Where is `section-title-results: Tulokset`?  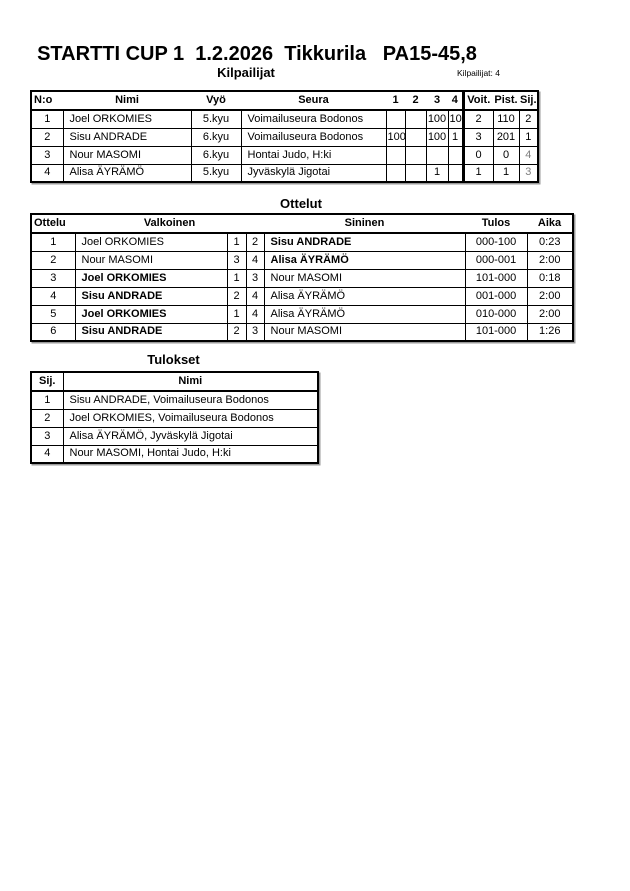 section-title-results: Tulokset is located at coordinates (173, 359).